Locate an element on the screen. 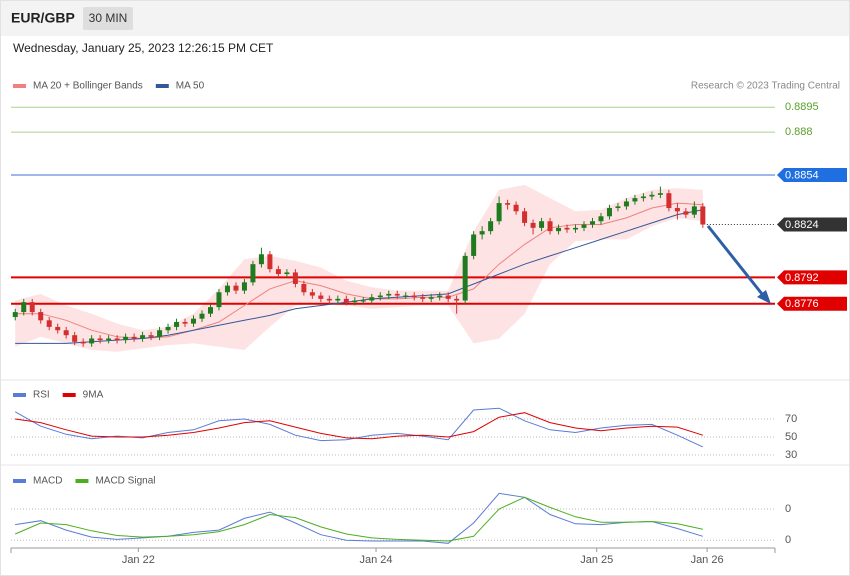 The width and height of the screenshot is (850, 576). x-tick-label: Jan 25 is located at coordinates (596, 560).